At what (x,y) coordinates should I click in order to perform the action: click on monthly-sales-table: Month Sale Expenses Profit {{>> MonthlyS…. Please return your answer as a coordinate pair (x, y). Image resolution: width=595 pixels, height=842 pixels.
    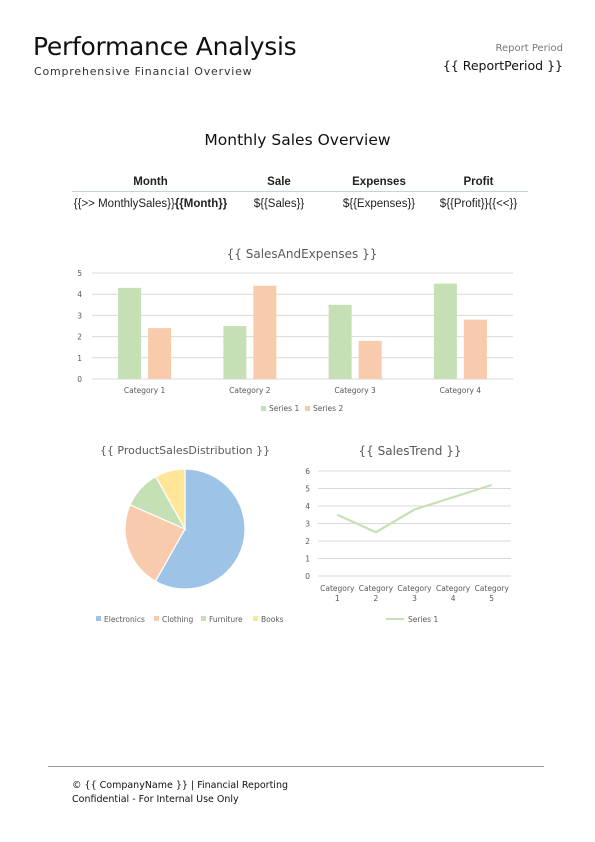
    Looking at the image, I should click on (300, 193).